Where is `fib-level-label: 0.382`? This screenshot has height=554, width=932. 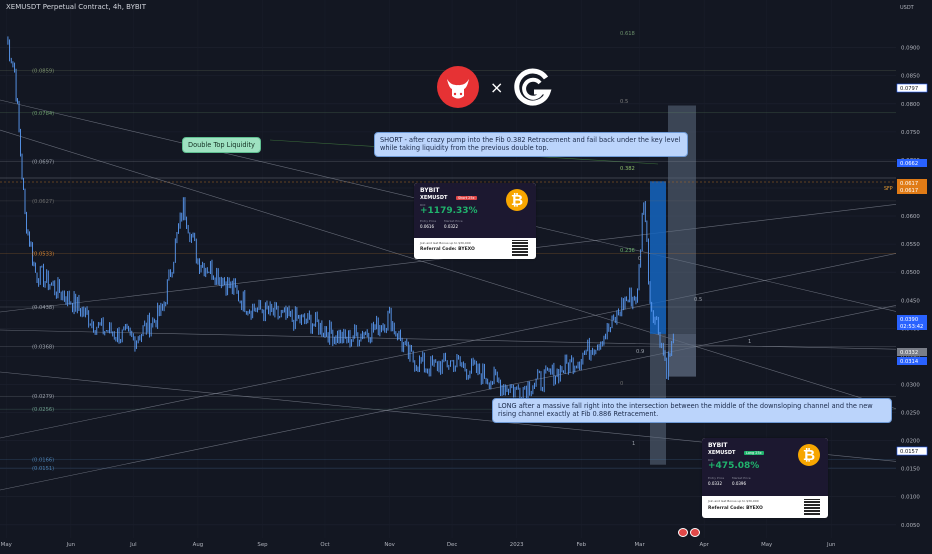 fib-level-label: 0.382 is located at coordinates (627, 169).